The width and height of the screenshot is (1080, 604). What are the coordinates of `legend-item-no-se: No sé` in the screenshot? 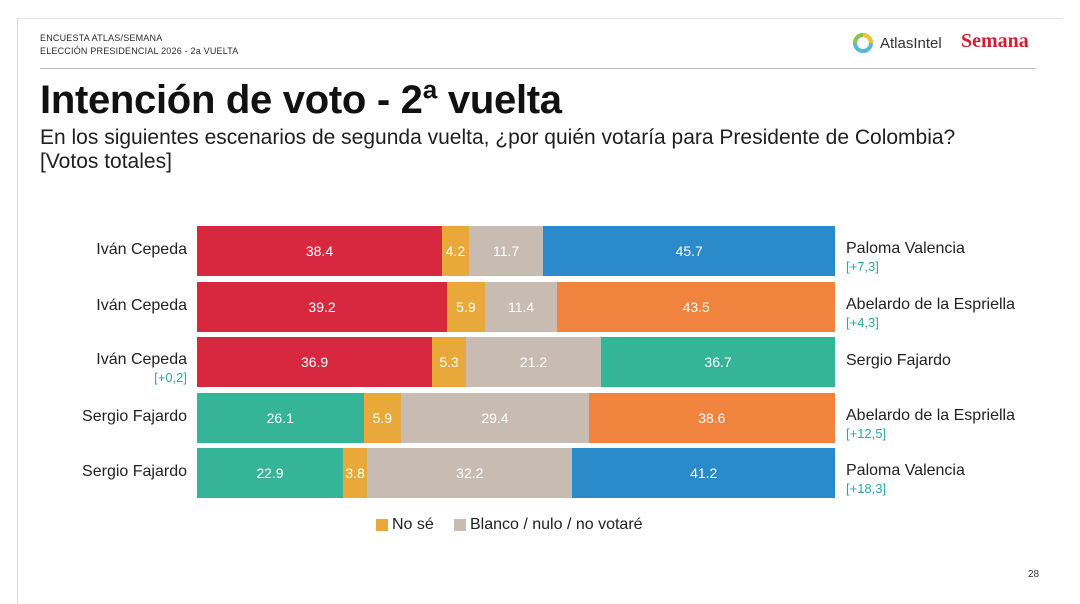 It's located at (405, 525).